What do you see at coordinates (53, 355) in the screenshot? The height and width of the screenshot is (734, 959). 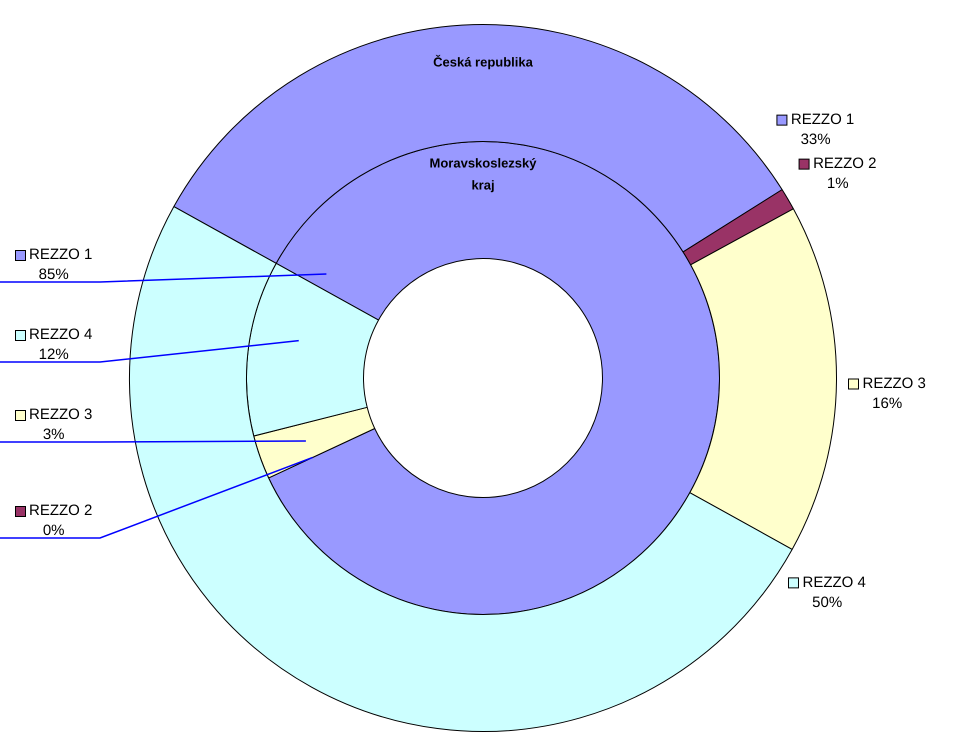 I see `data-label: 12%` at bounding box center [53, 355].